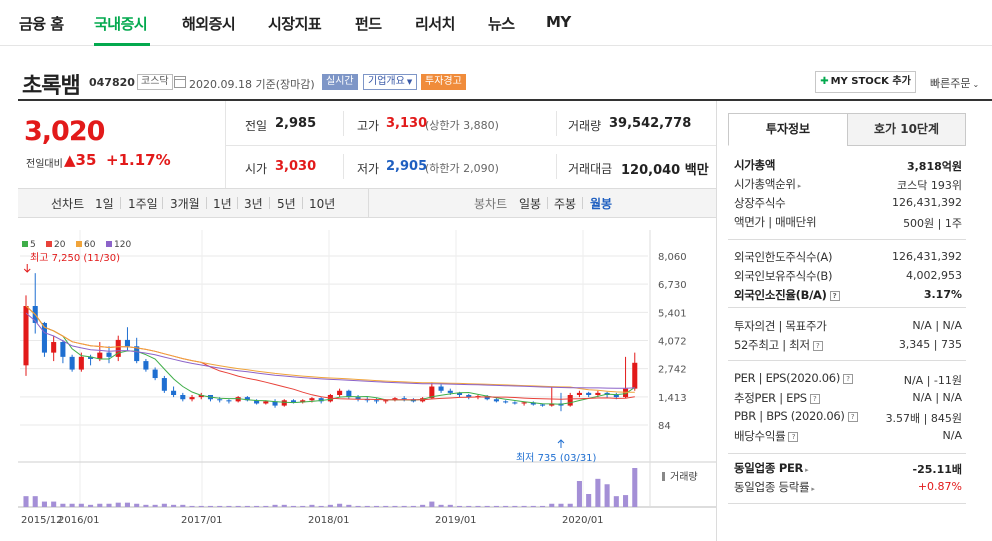 The image size is (992, 541). I want to click on change-percent: +1.17%, so click(138, 160).